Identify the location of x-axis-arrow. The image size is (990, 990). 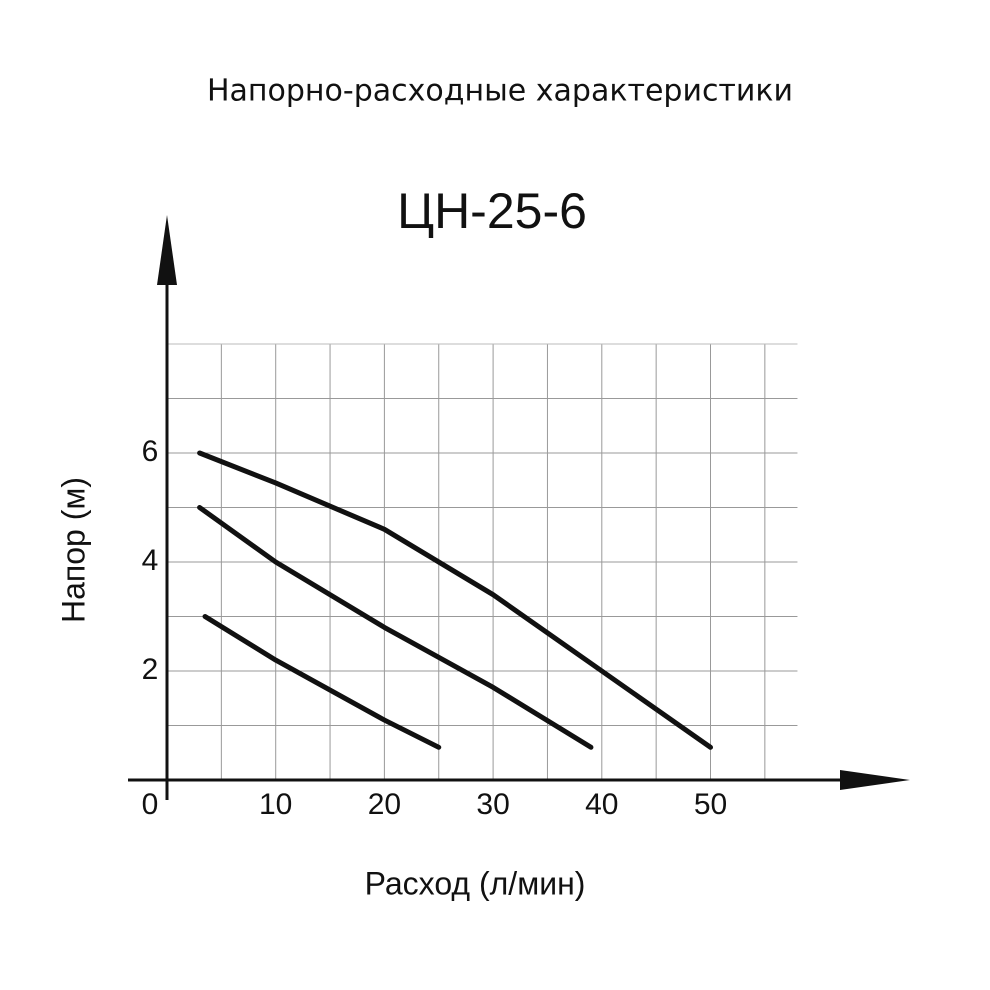
(875, 780).